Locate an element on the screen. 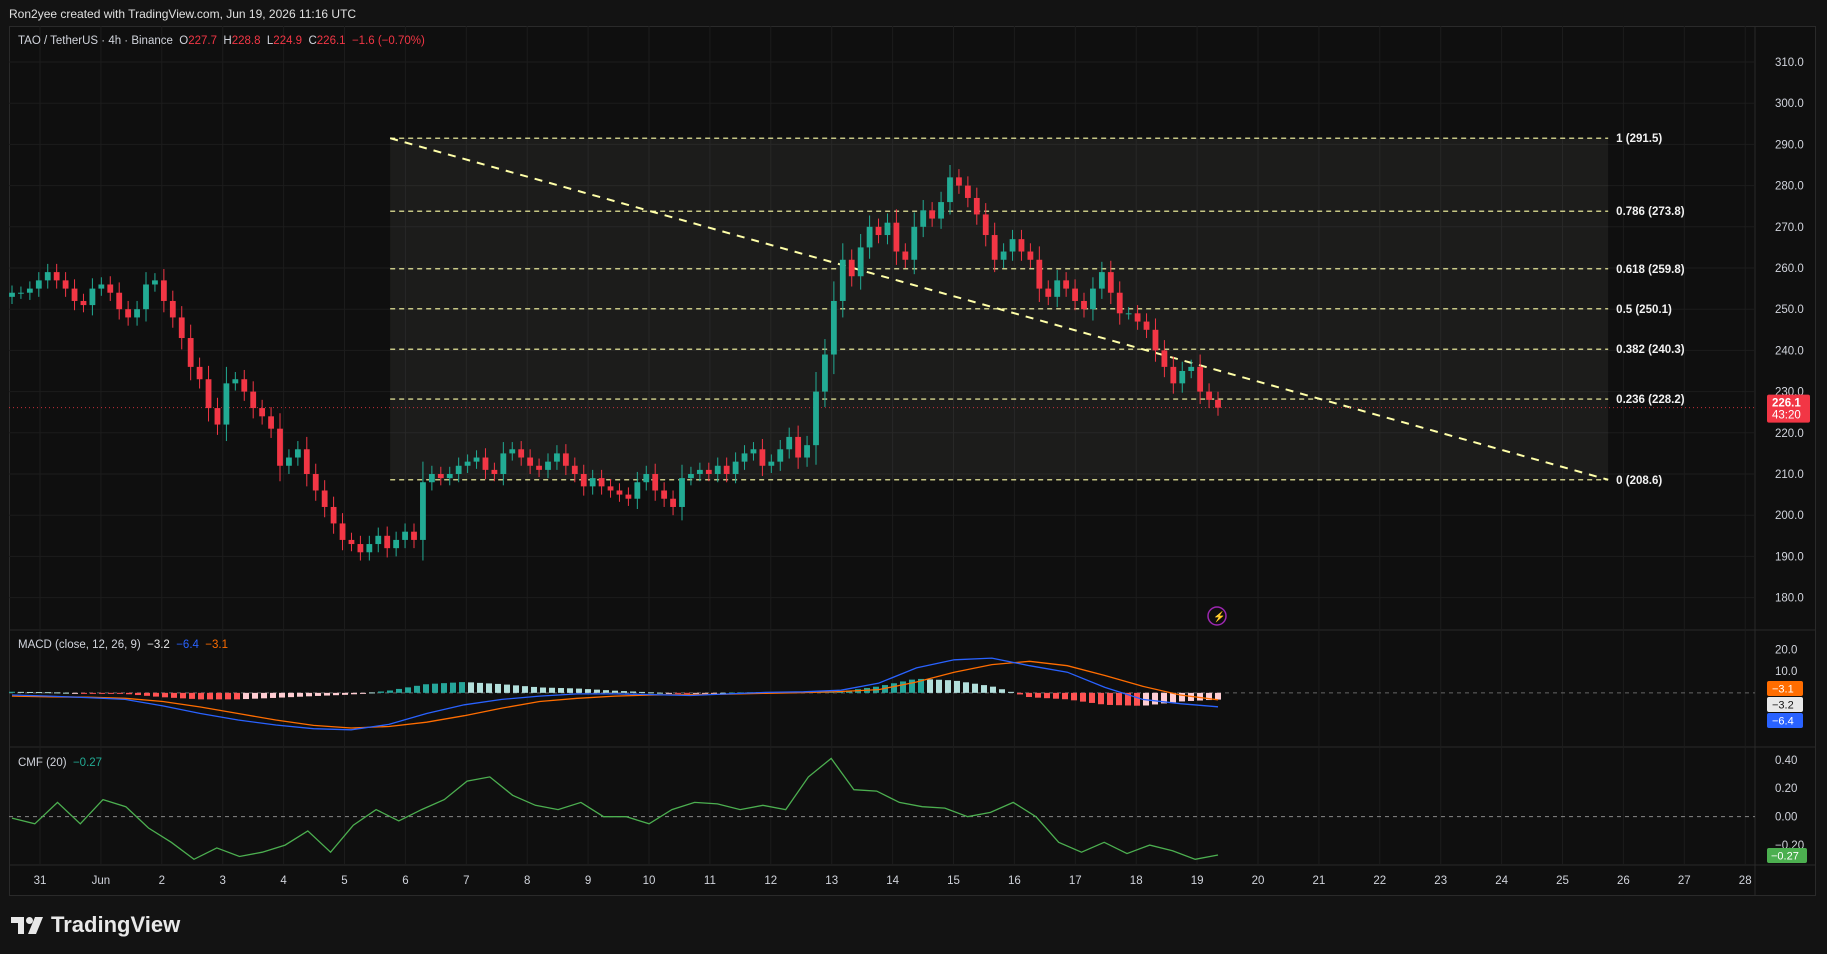 The image size is (1827, 954). cmf-value: −0.27 is located at coordinates (87, 763).